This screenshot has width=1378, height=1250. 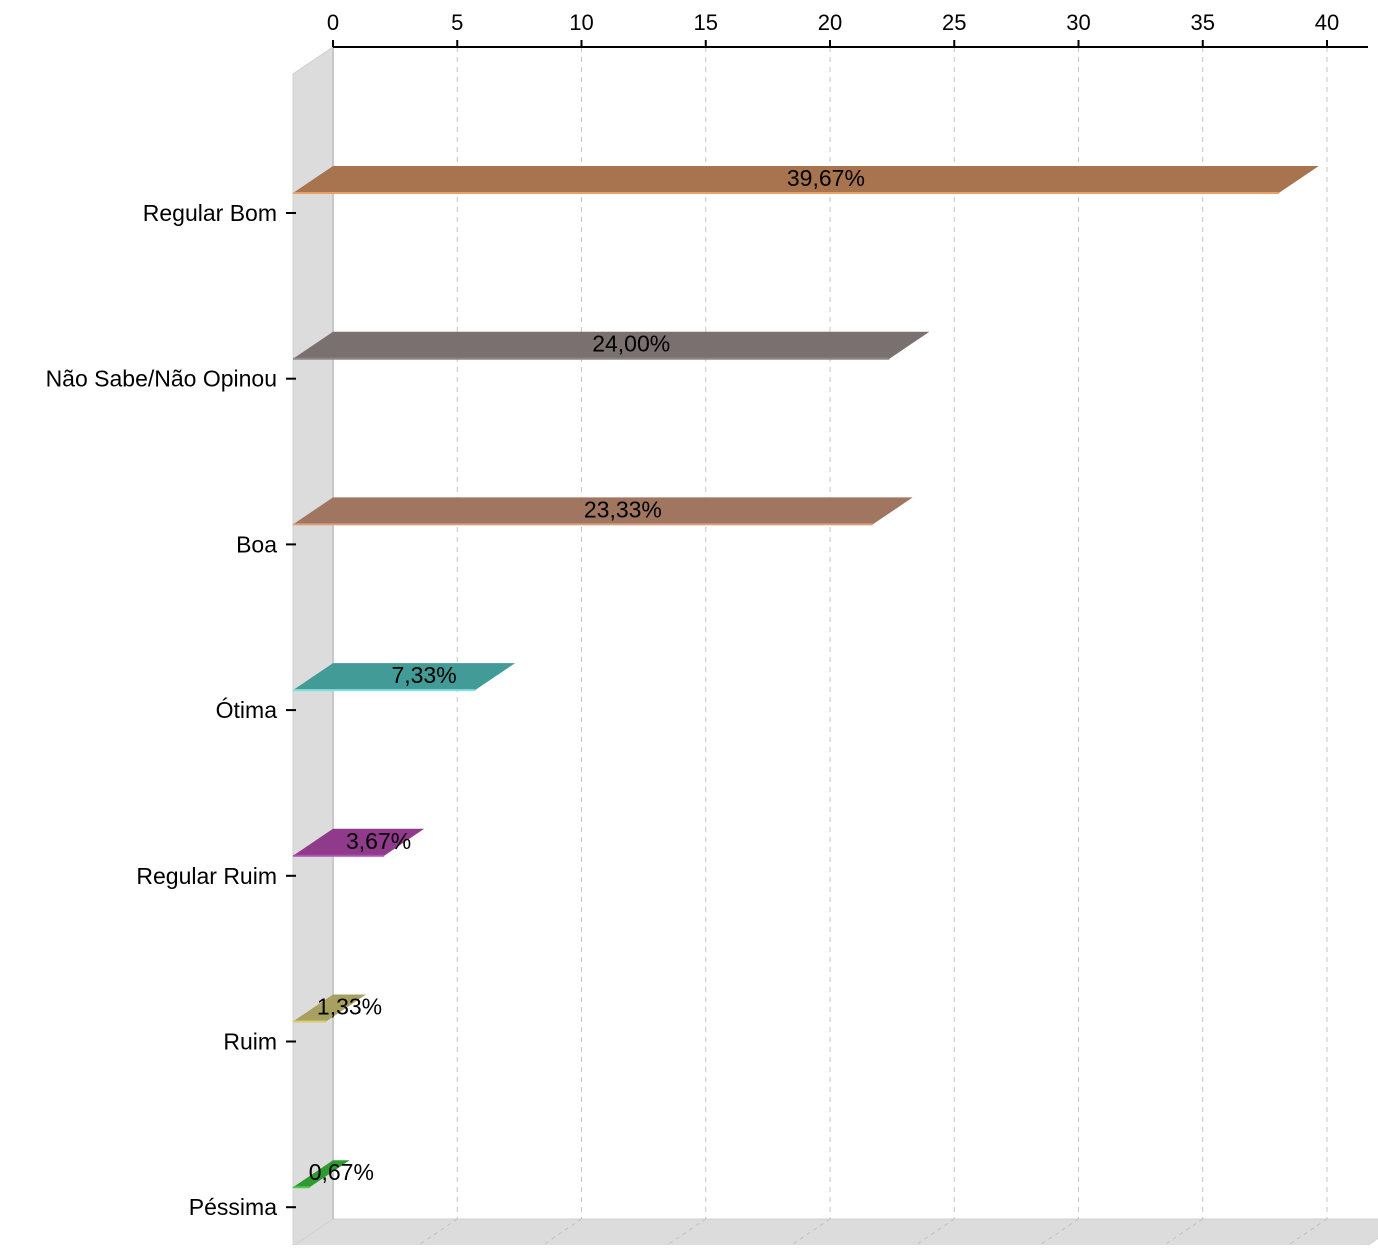 What do you see at coordinates (954, 22) in the screenshot?
I see `x-tick-label: 25` at bounding box center [954, 22].